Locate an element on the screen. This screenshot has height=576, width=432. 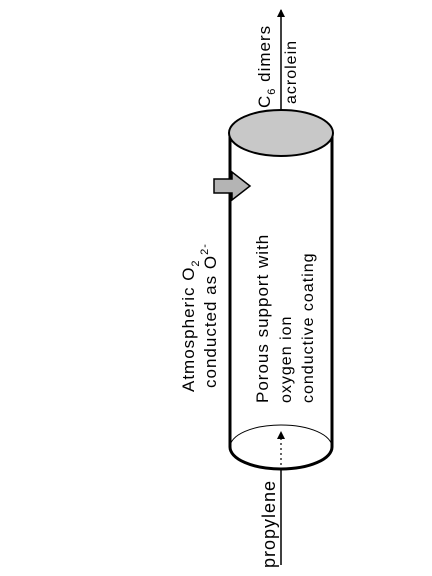
support-label-line2: oxygen ion is located at coordinates (286, 359).